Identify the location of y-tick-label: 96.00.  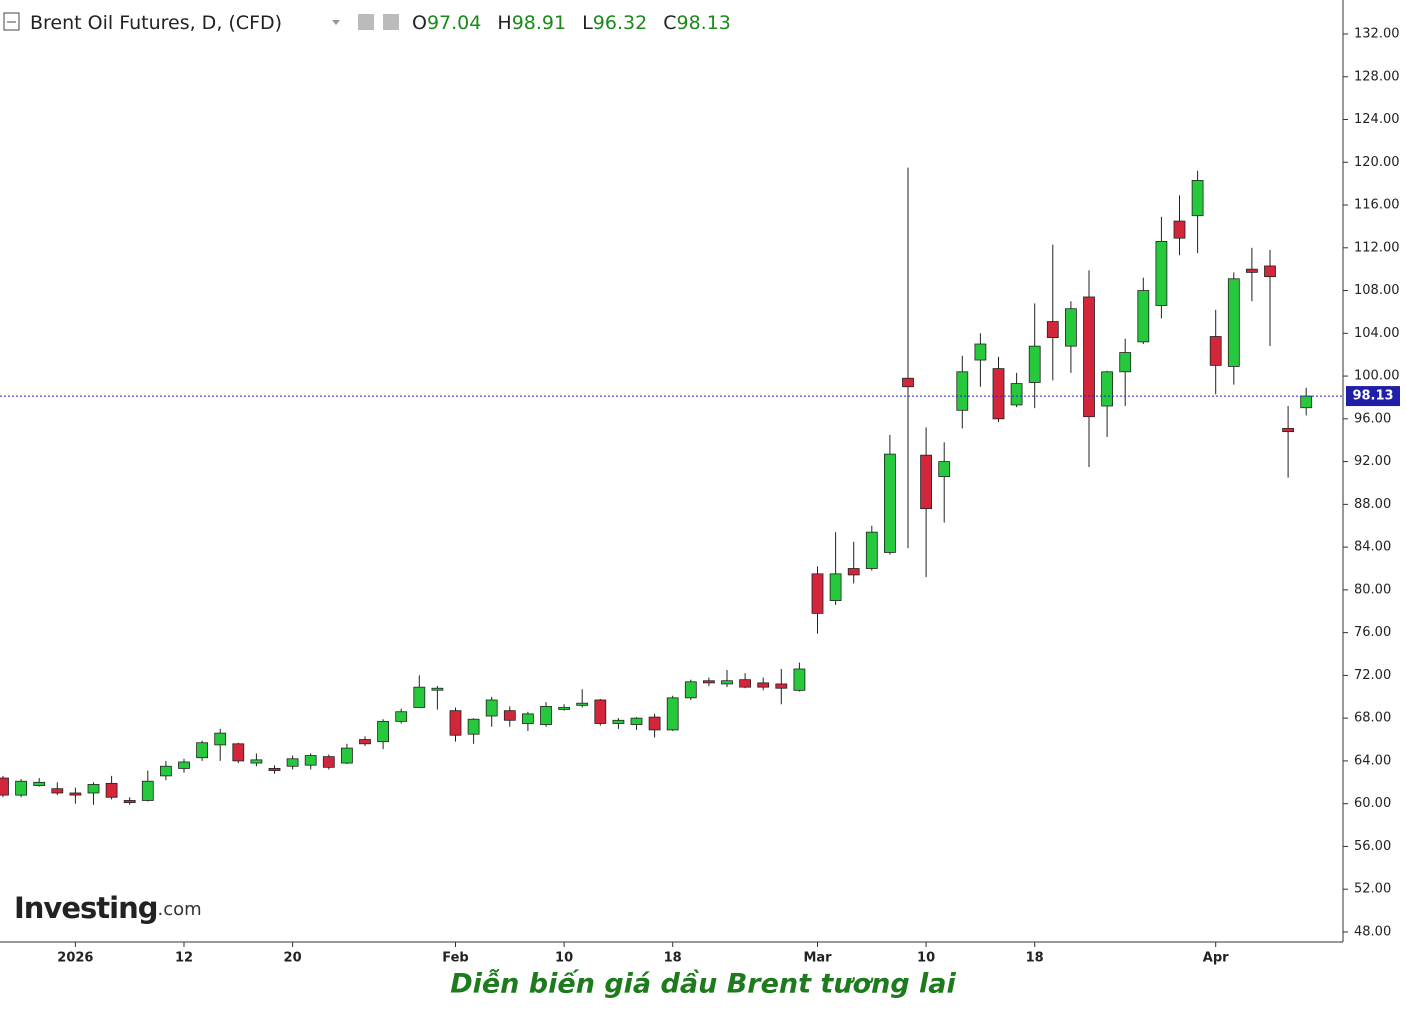
(1372, 418).